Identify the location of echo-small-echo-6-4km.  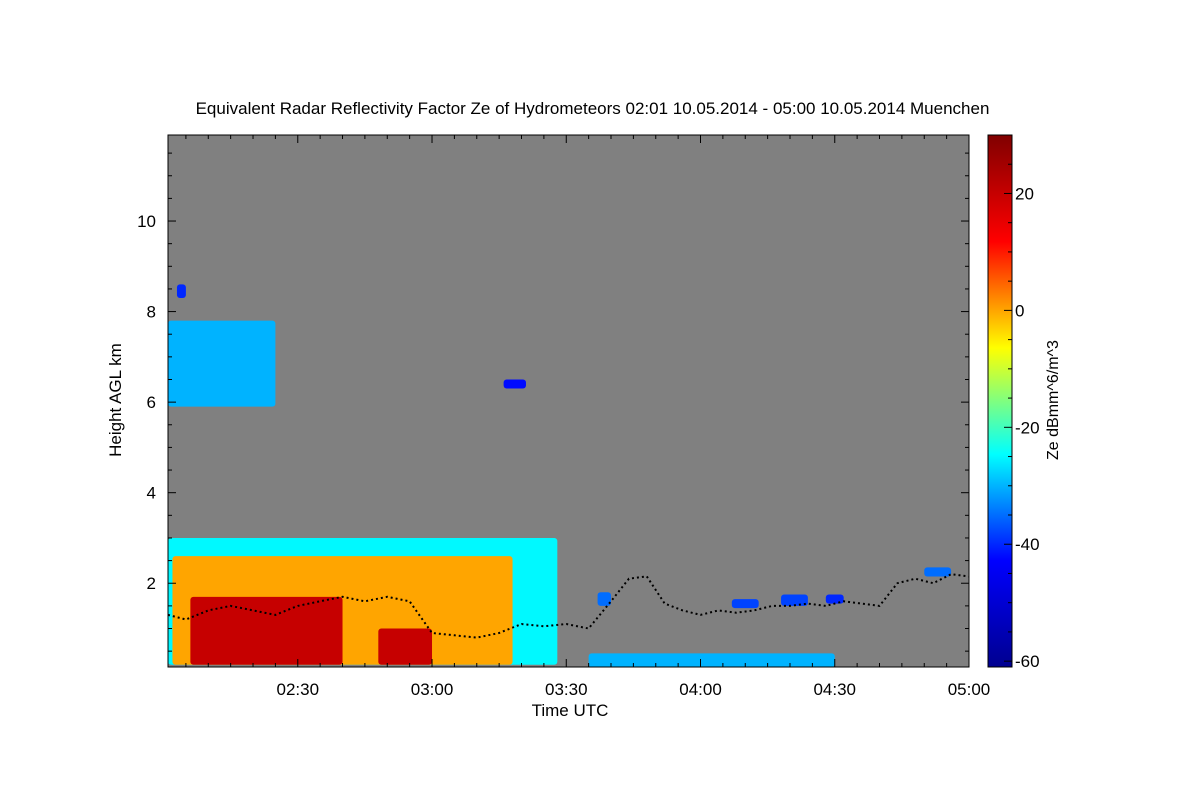
(514, 384).